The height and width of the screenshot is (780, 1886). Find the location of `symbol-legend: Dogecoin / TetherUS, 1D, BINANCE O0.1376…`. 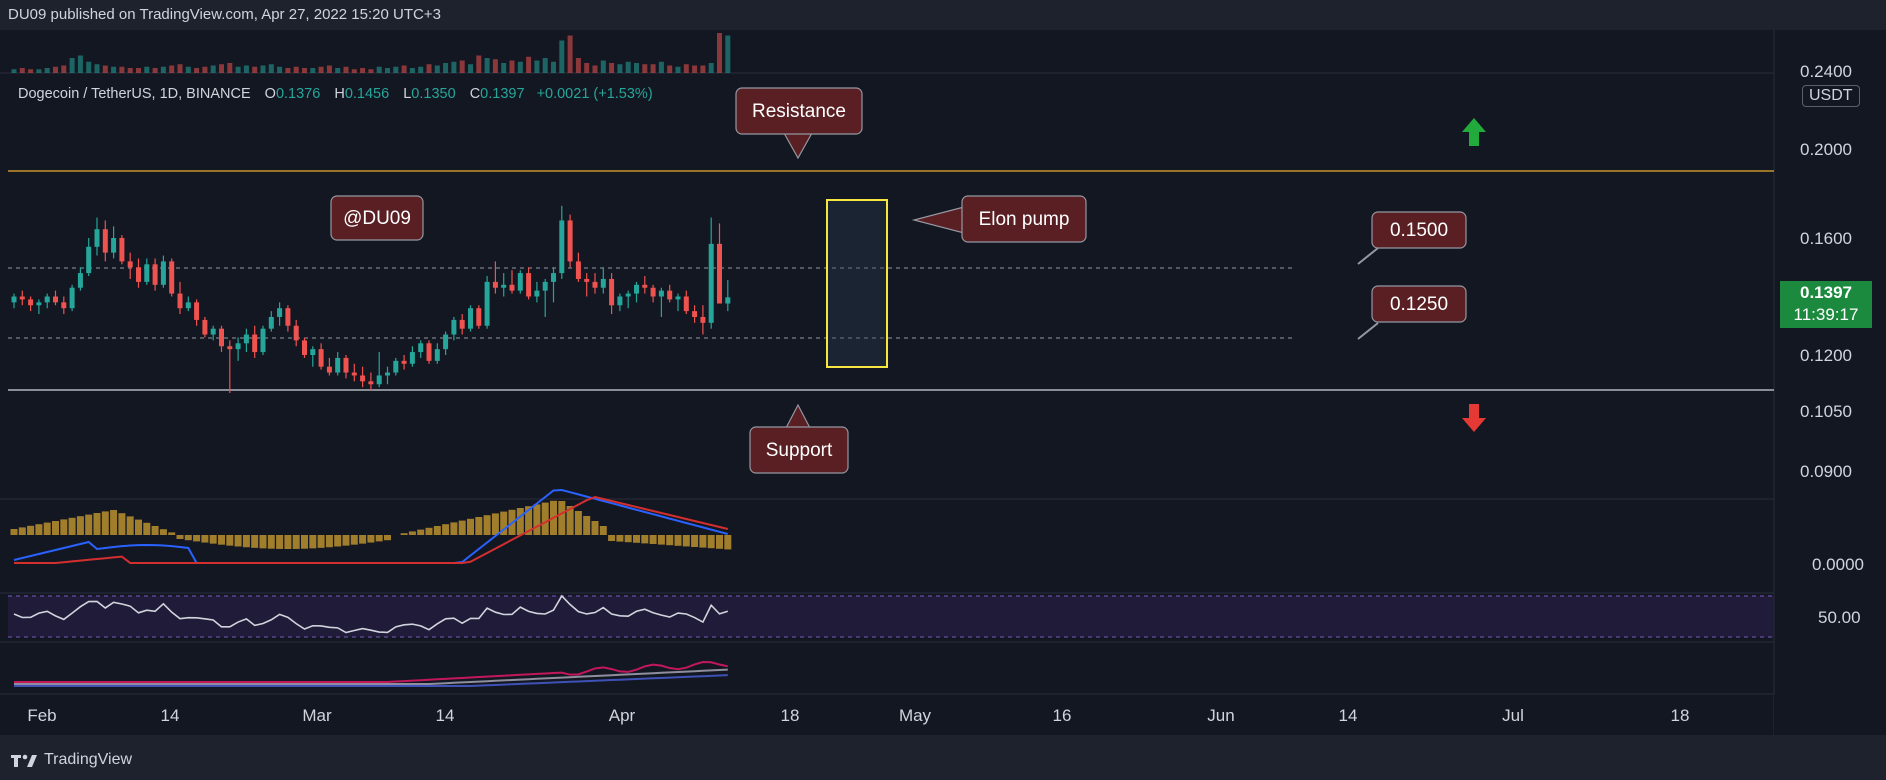

symbol-legend: Dogecoin / TetherUS, 1D, BINANCE O0.1376… is located at coordinates (335, 94).